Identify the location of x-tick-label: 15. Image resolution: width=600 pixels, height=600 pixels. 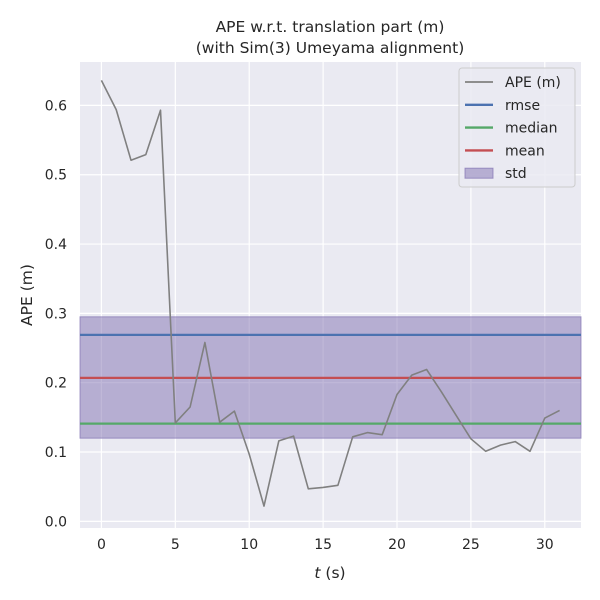
(323, 545).